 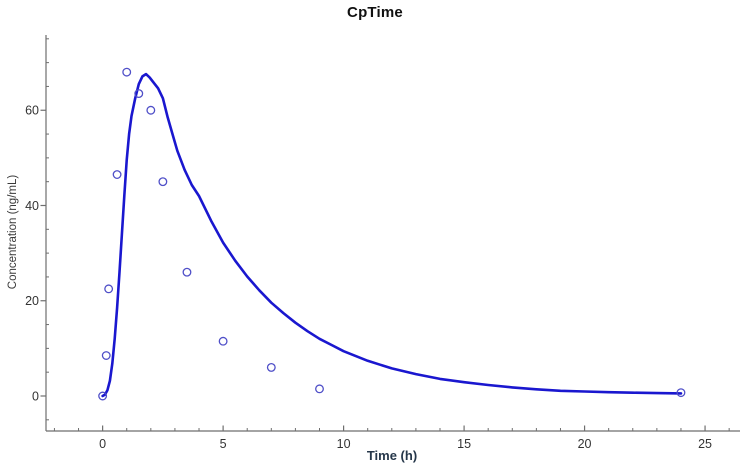 I want to click on x-tick-label: 25, so click(x=705, y=444).